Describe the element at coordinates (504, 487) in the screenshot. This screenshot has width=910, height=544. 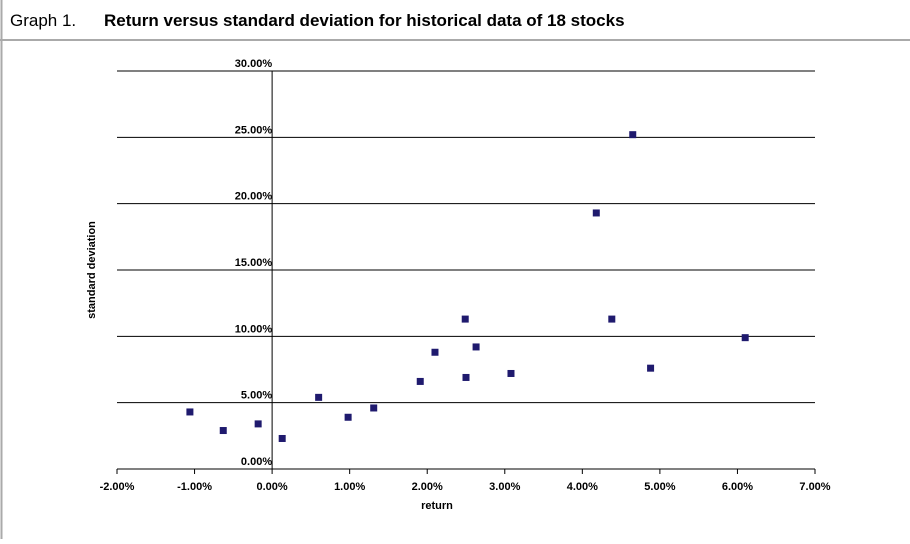
I see `x-tick-label: 3.00%` at that location.